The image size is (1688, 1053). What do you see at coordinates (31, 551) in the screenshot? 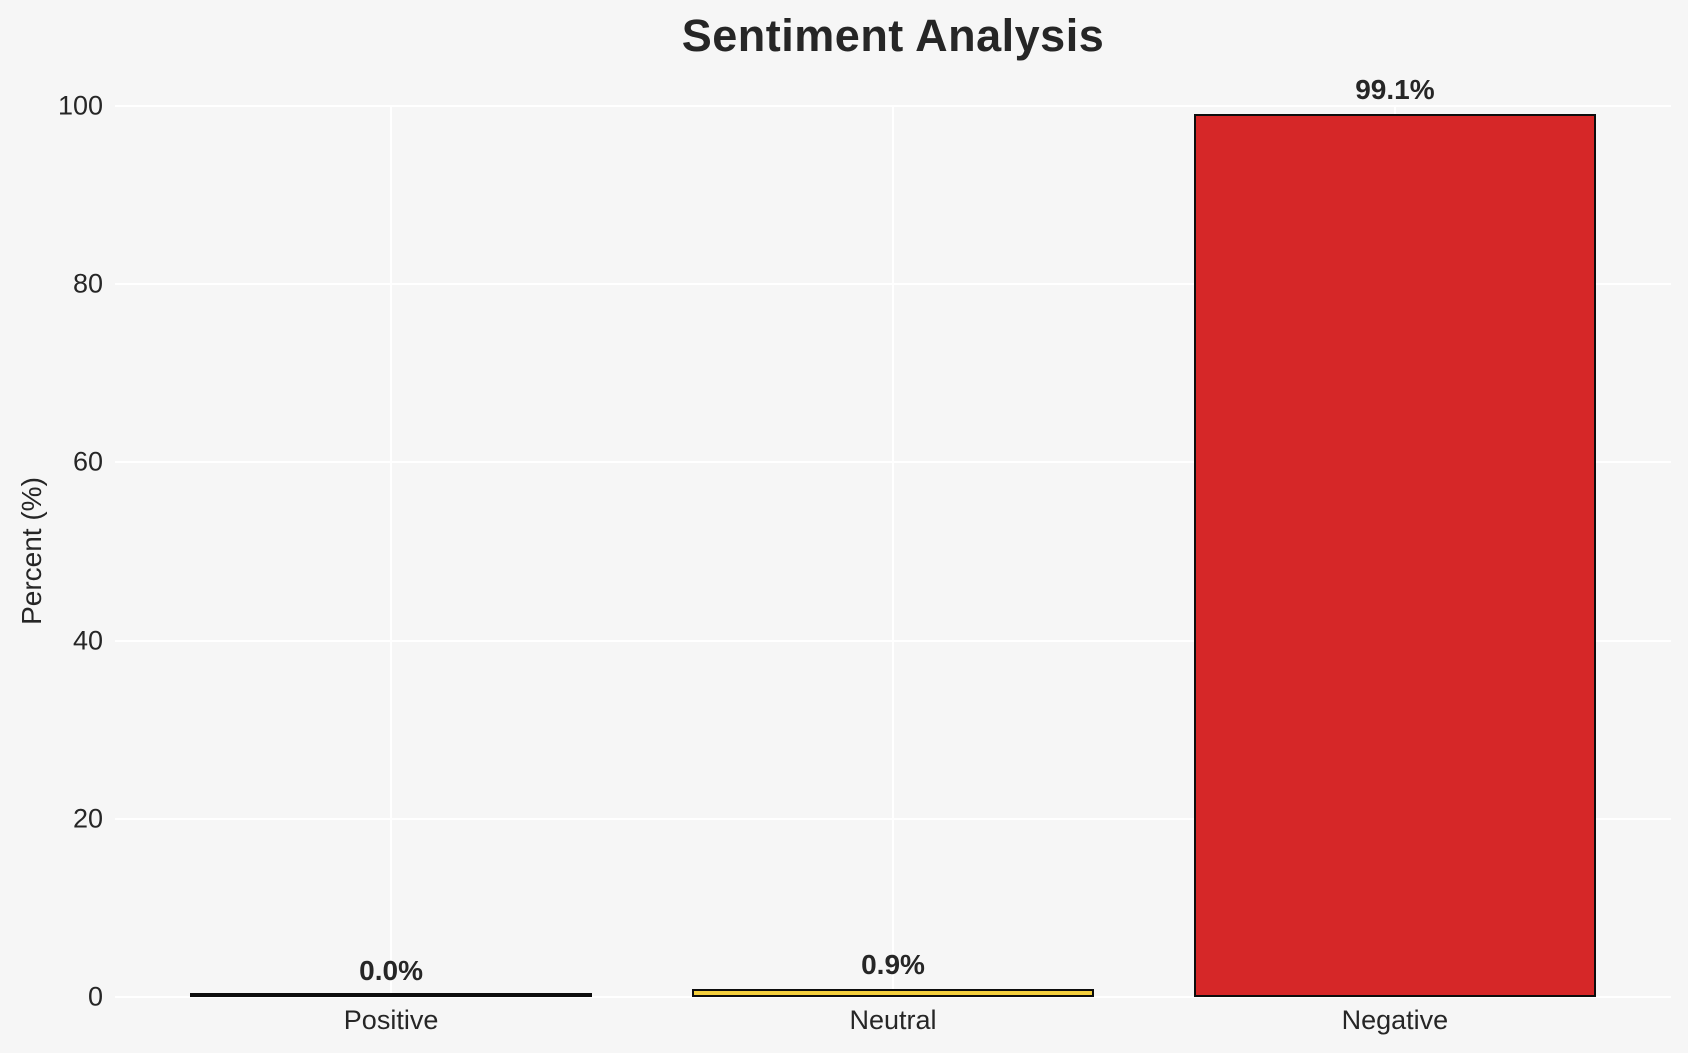
I see `y-axis-title: Percent (%)` at bounding box center [31, 551].